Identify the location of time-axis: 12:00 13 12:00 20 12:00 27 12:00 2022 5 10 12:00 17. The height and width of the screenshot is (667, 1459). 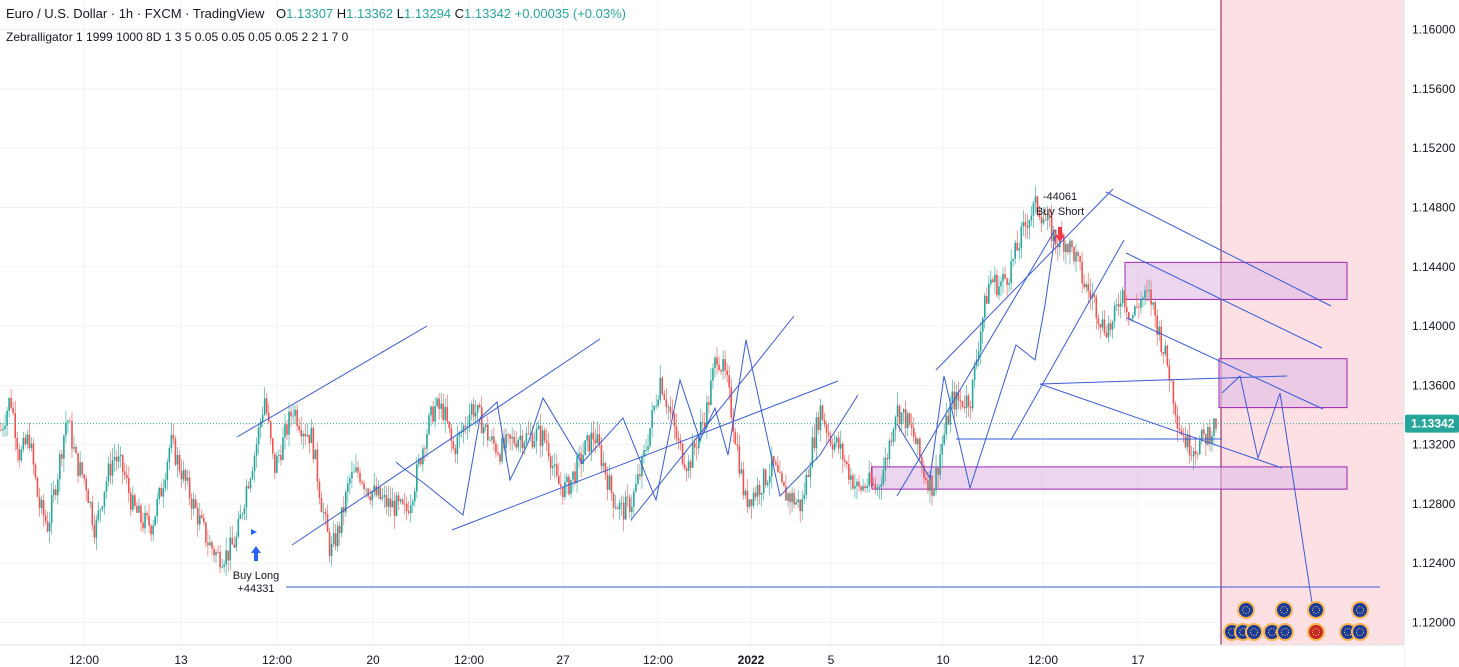
(702, 655).